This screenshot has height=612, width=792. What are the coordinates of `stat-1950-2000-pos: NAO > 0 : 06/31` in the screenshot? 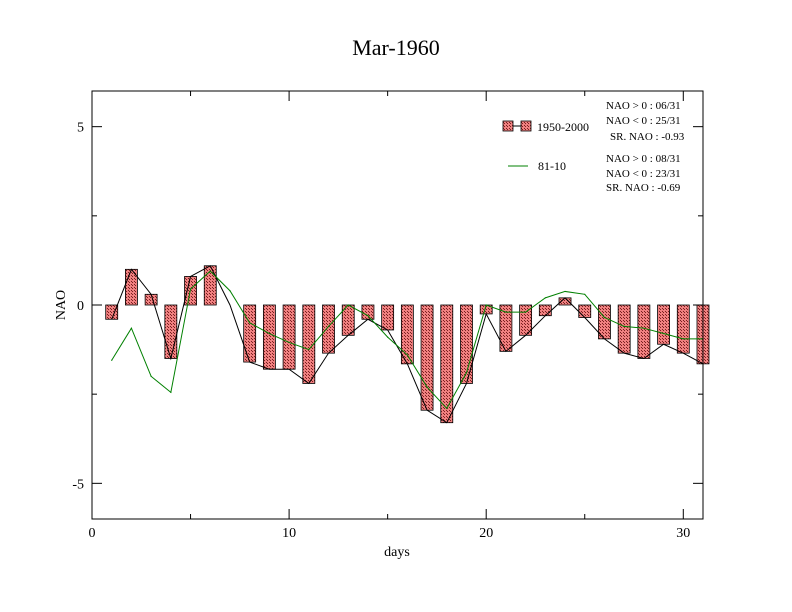 It's located at (643, 106).